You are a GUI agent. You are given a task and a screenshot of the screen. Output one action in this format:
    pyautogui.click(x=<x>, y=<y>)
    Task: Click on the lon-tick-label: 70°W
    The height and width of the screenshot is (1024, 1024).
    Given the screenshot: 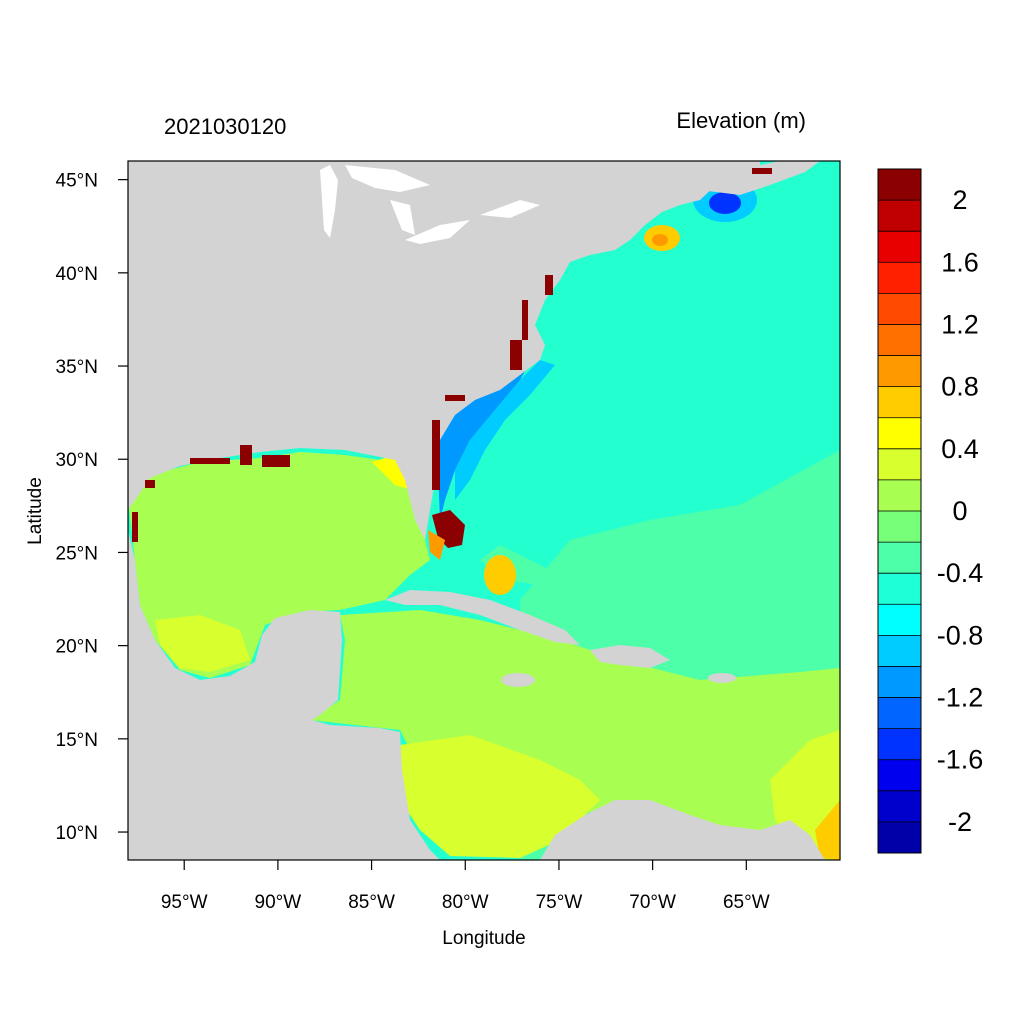 What is the action you would take?
    pyautogui.click(x=652, y=902)
    